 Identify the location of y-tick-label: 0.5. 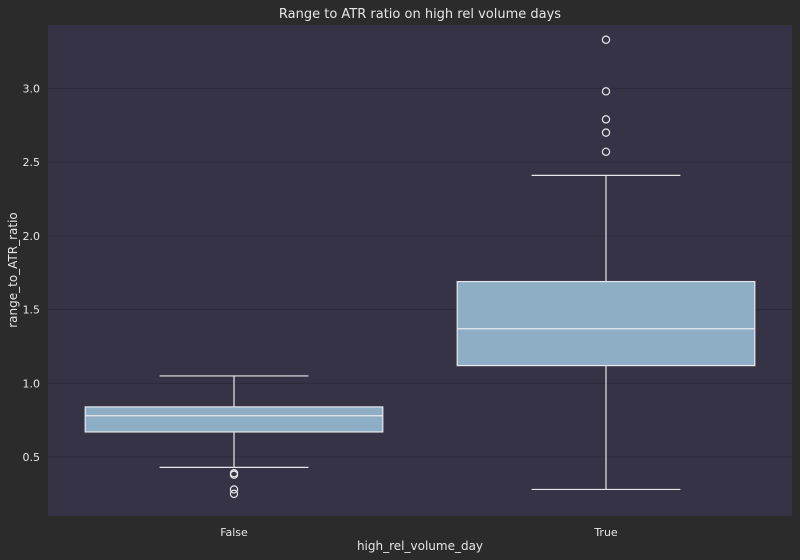
(32, 457).